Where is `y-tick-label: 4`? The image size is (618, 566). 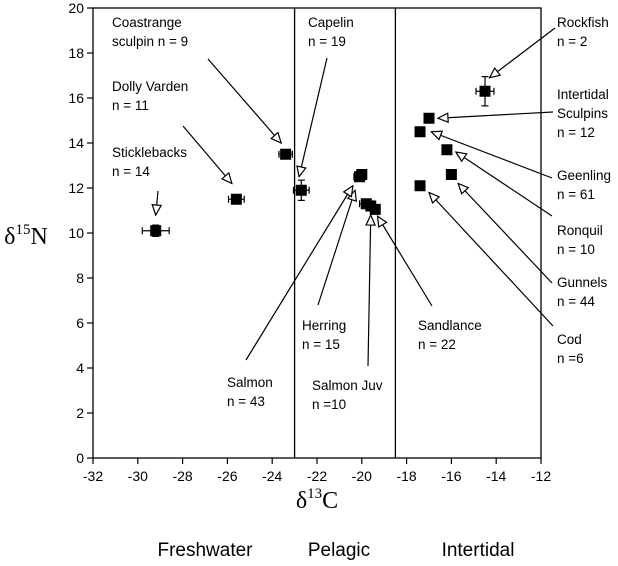
y-tick-label: 4 is located at coordinates (80, 368).